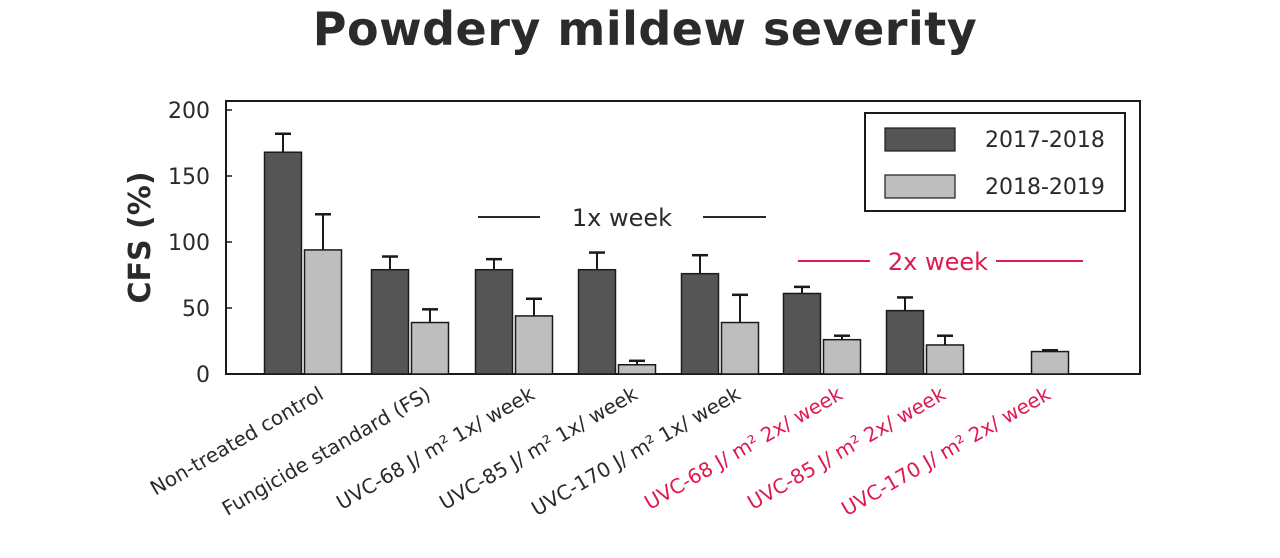 This screenshot has height=558, width=1280. Describe the element at coordinates (1045, 187) in the screenshot. I see `legend-label: 2018-2019` at that location.